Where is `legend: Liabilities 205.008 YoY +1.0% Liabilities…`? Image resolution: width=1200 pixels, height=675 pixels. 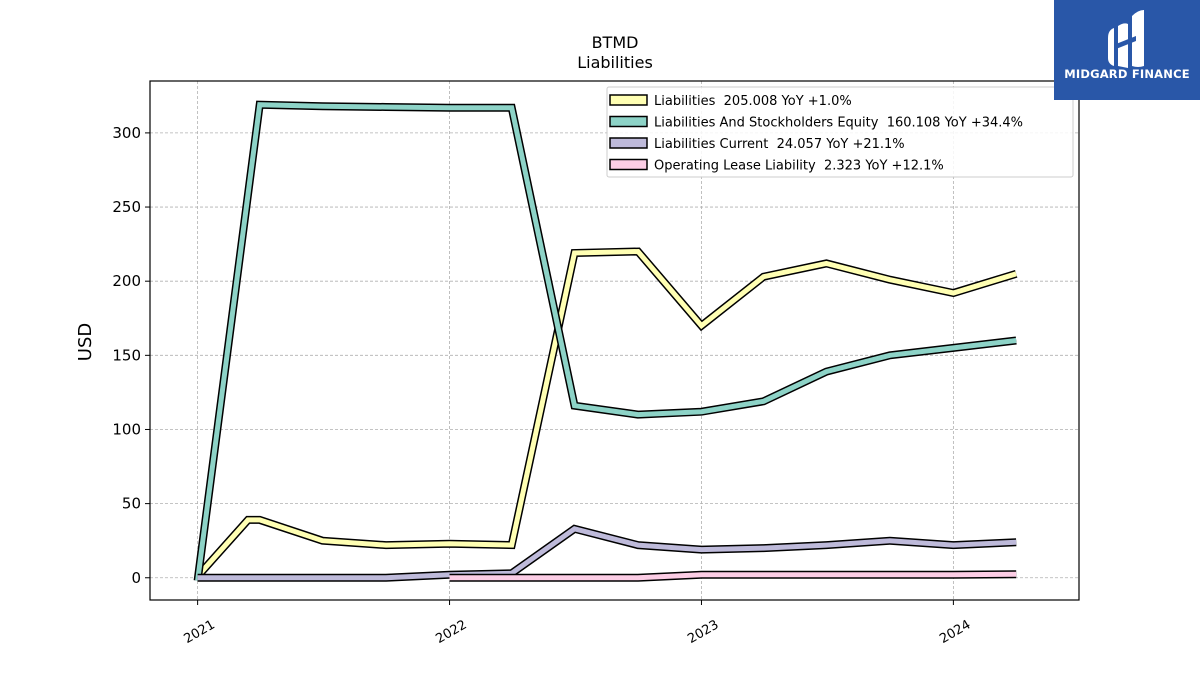
legend: Liabilities 205.008 YoY +1.0% Liabilities… is located at coordinates (840, 132).